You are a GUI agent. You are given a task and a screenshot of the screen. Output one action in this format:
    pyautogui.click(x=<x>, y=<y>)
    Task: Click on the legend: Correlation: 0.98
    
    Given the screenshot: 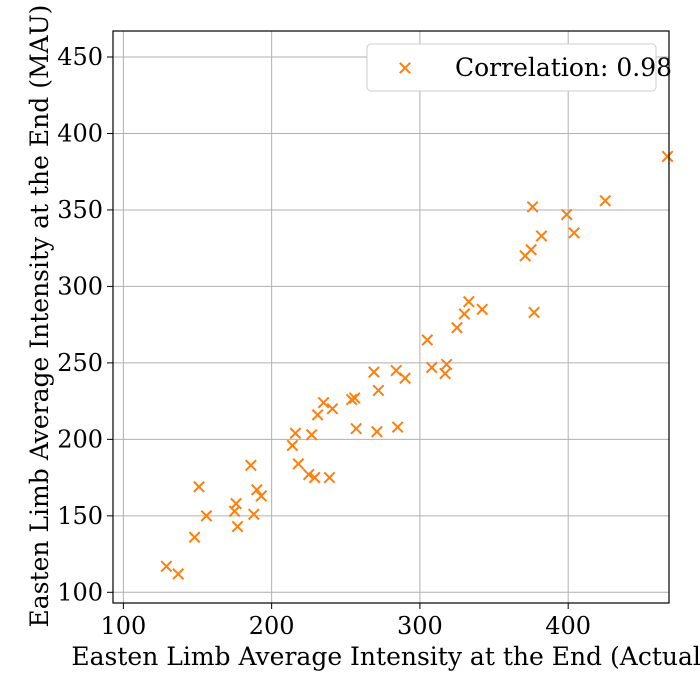 What is the action you would take?
    pyautogui.click(x=519, y=67)
    